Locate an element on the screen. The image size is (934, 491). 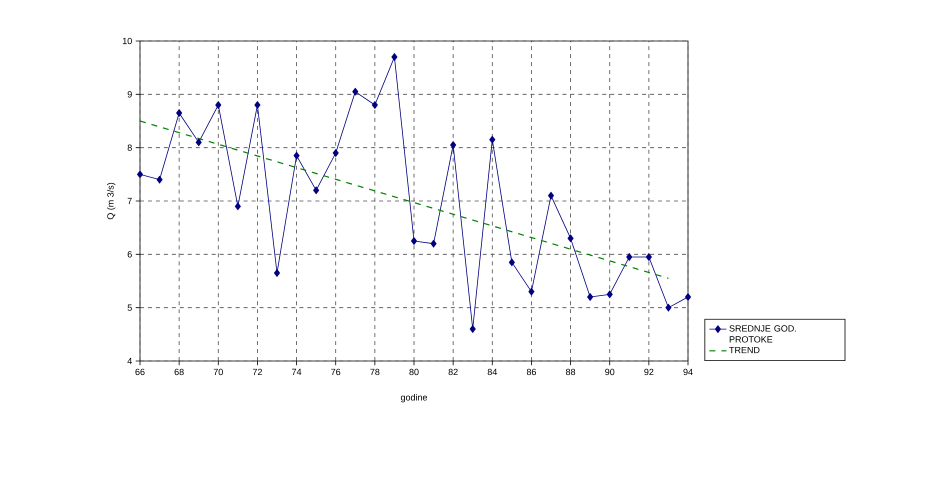
x-tick-label: 70 is located at coordinates (218, 372).